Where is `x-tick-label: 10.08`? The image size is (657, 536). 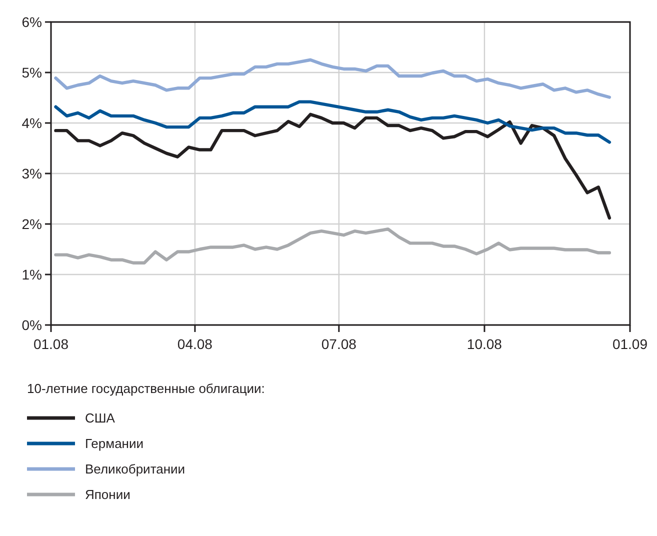 x-tick-label: 10.08 is located at coordinates (484, 344).